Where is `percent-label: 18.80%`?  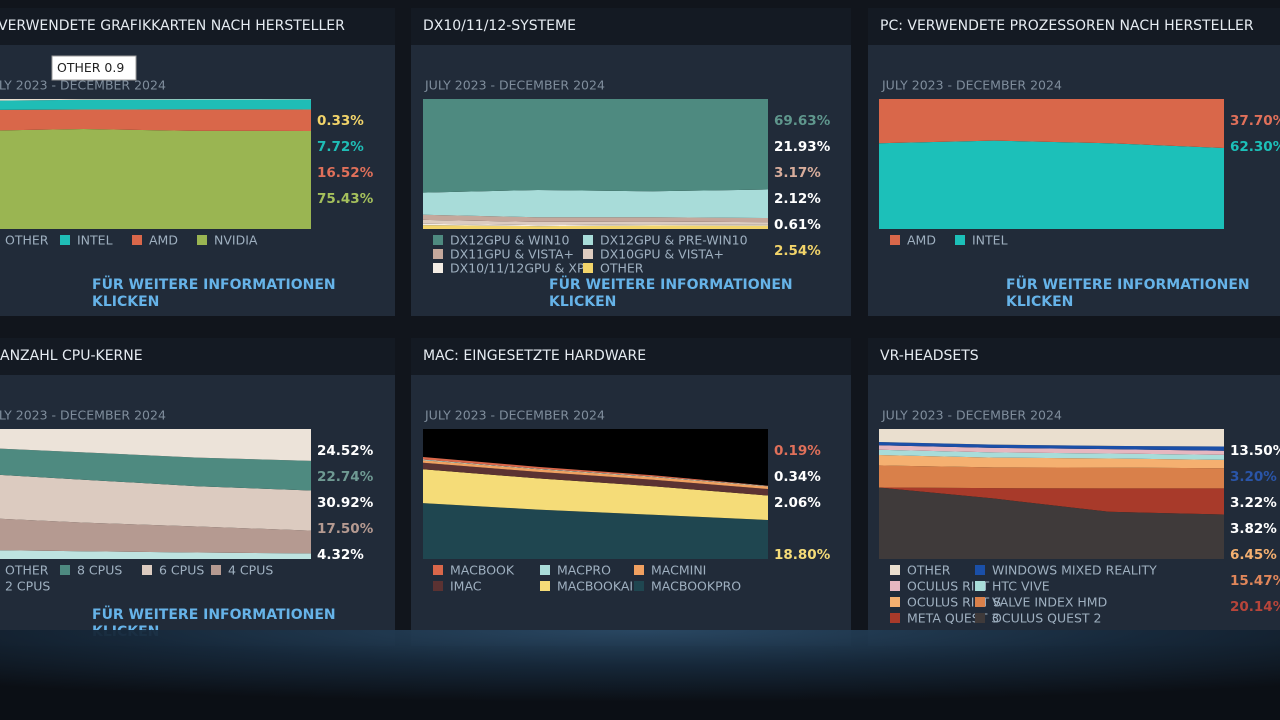 percent-label: 18.80% is located at coordinates (802, 555).